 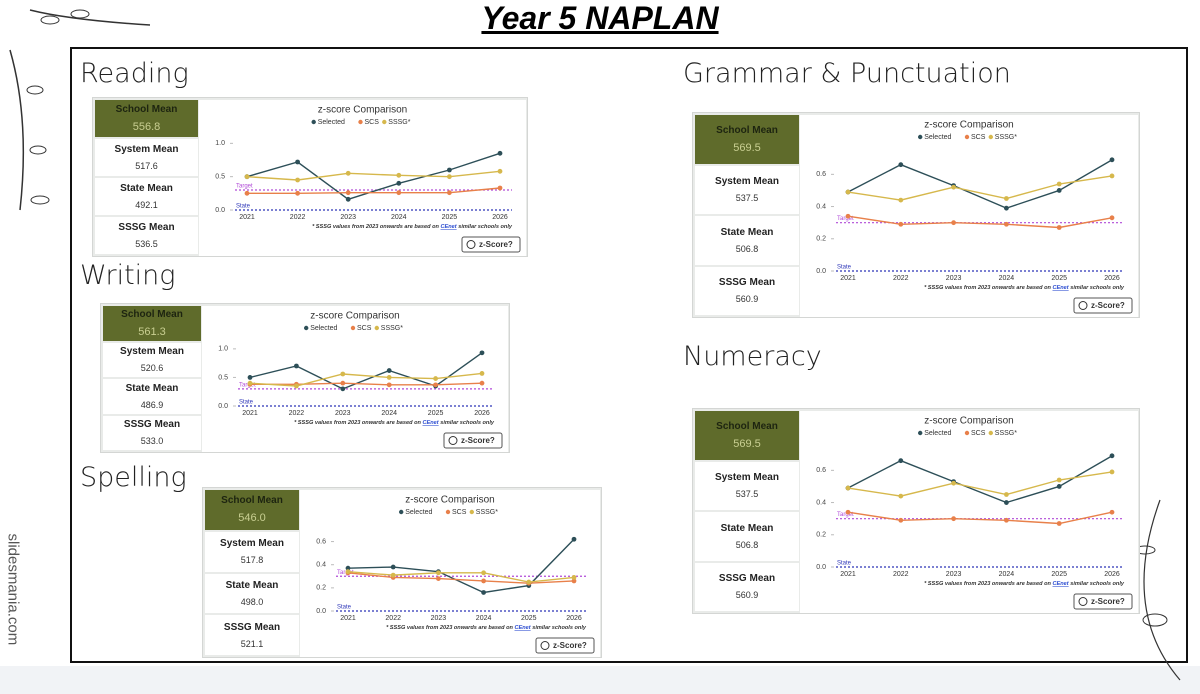 What do you see at coordinates (152, 331) in the screenshot?
I see `stat-value: 561.3` at bounding box center [152, 331].